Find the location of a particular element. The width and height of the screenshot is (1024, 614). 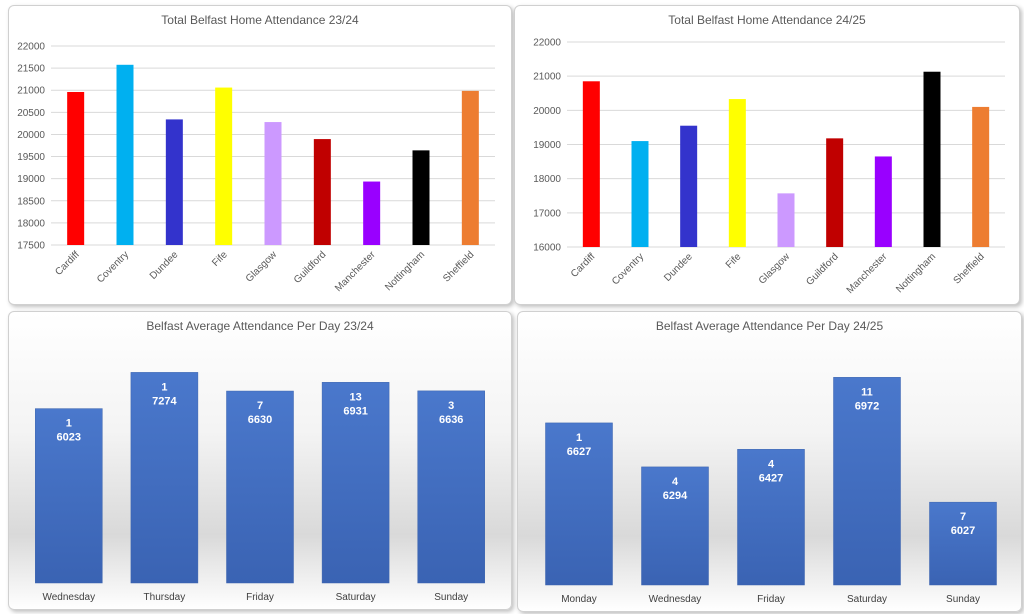

bar-value-label: 6931 is located at coordinates (355, 411).